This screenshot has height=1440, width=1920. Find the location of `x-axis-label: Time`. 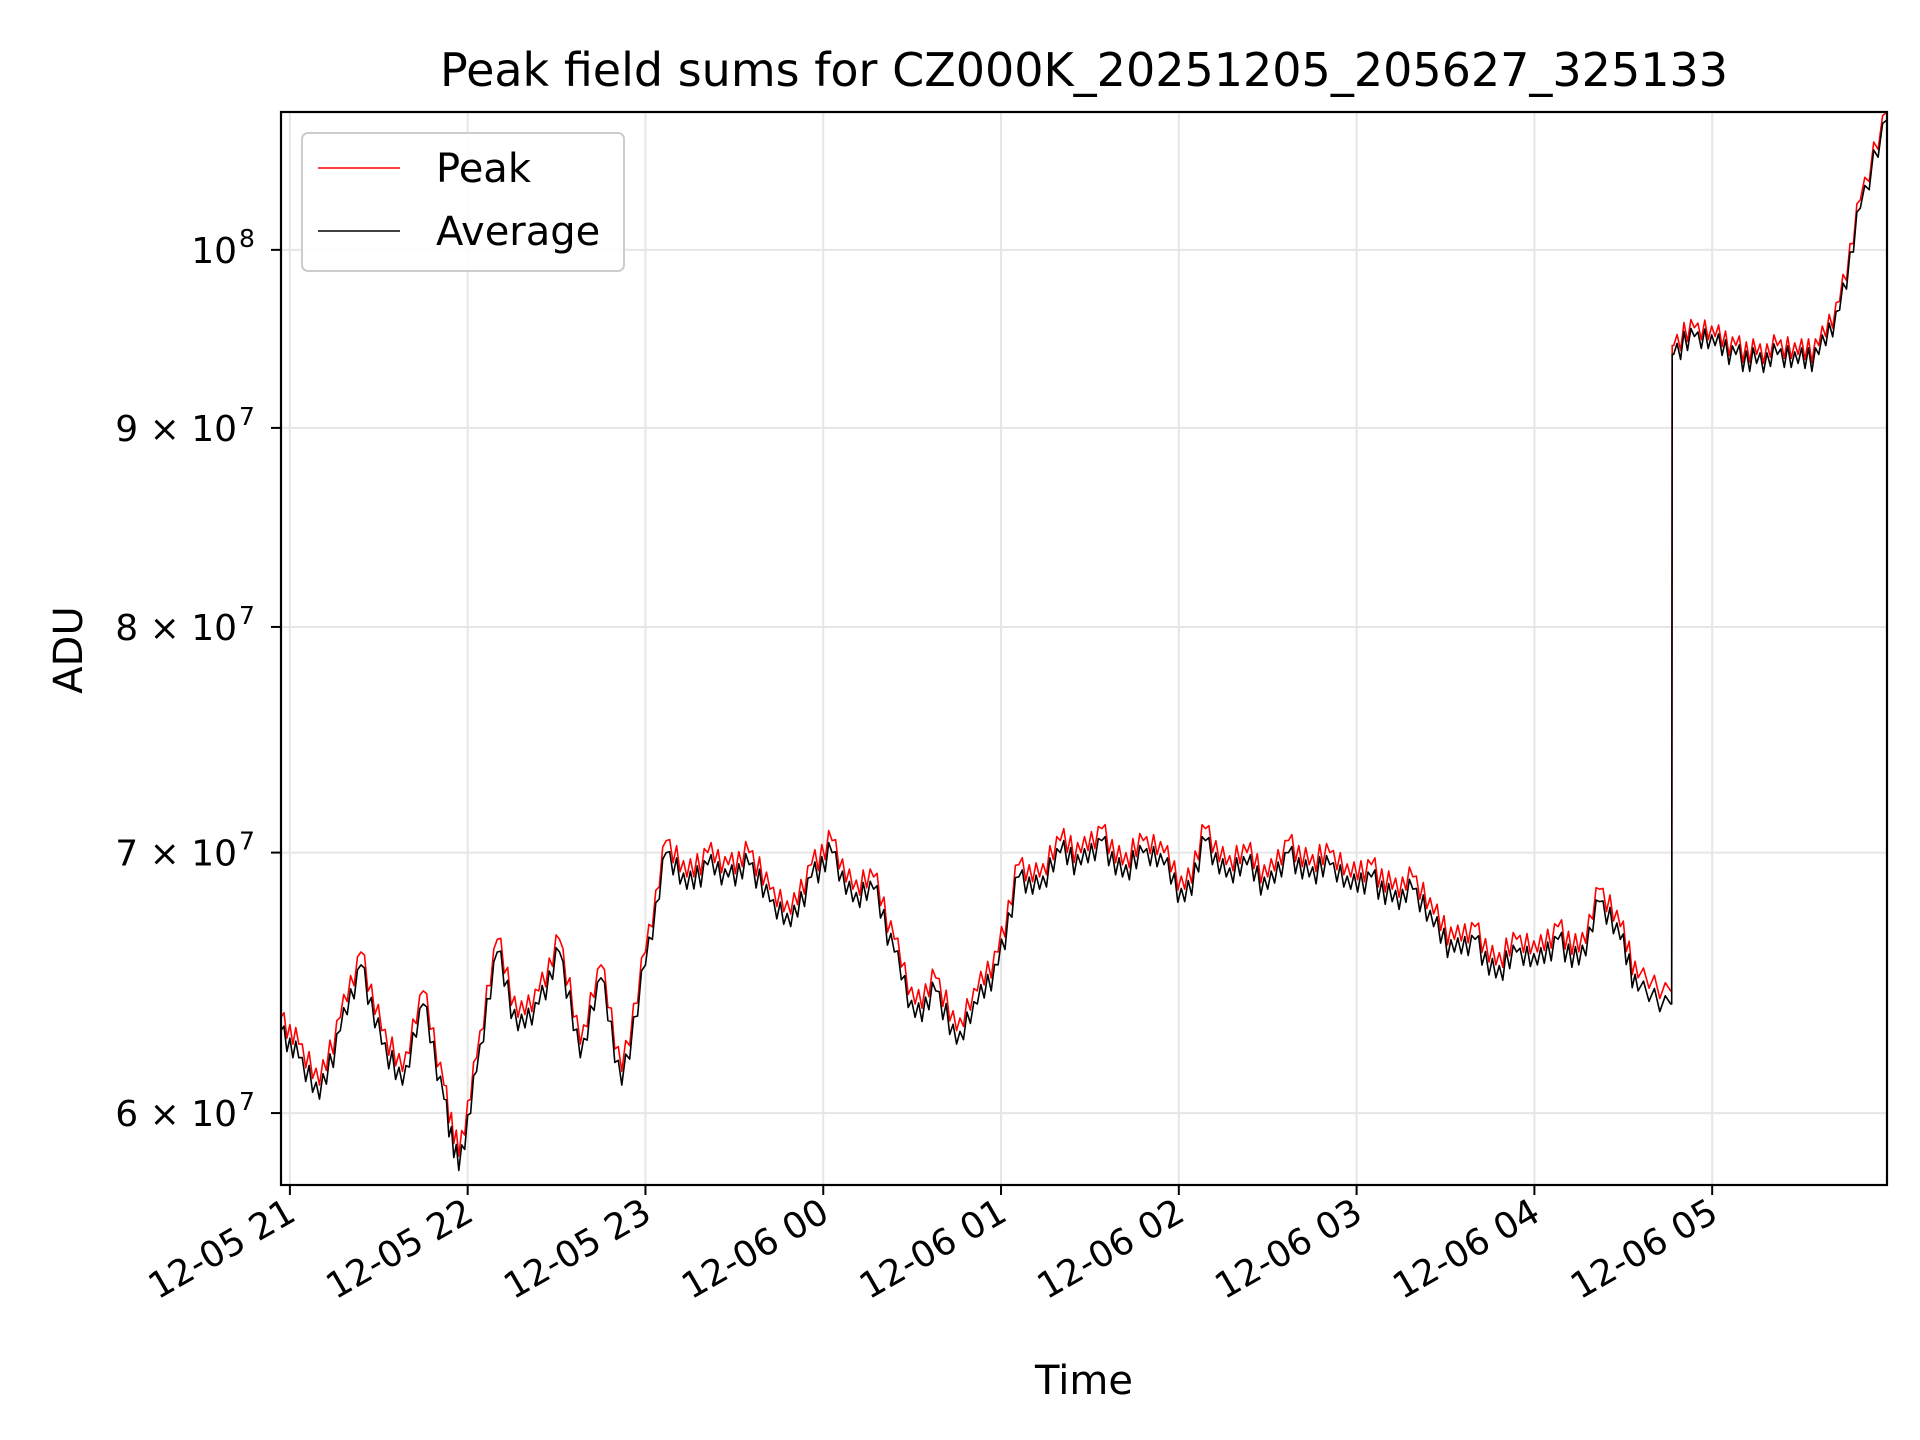

x-axis-label: Time is located at coordinates (1083, 1381).